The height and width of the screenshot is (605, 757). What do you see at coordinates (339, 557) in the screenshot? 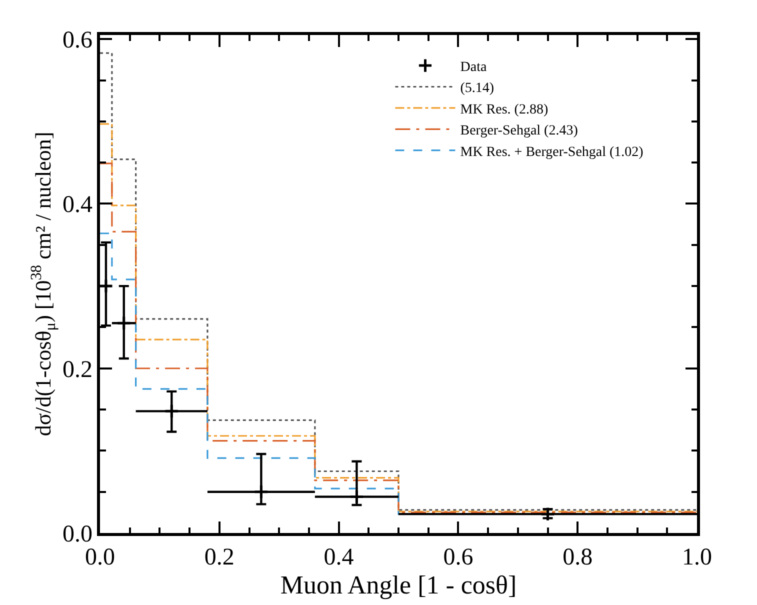
I see `x-tick-label: 0.4` at bounding box center [339, 557].